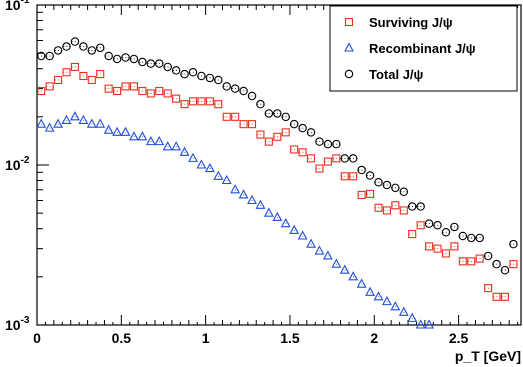  I want to click on x-tick-label: 2, so click(374, 338).